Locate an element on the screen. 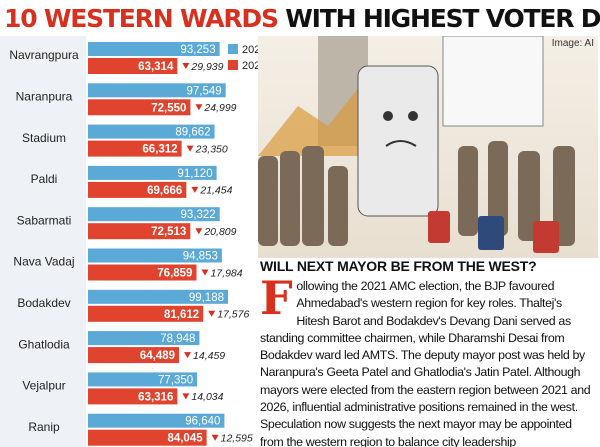 Image resolution: width=600 pixels, height=447 pixels. value-label: 72,550 is located at coordinates (168, 108).